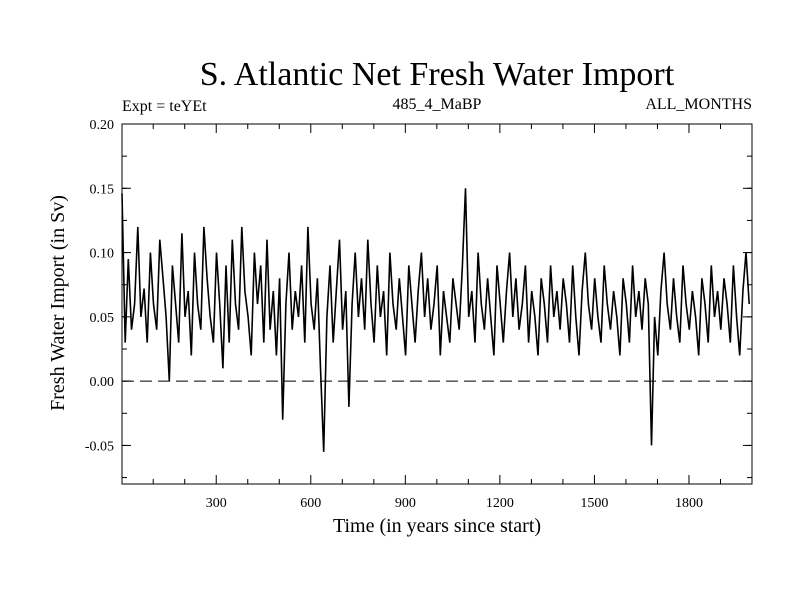 The image size is (800, 600). What do you see at coordinates (102, 254) in the screenshot?
I see `y-tick-label: 0.10` at bounding box center [102, 254].